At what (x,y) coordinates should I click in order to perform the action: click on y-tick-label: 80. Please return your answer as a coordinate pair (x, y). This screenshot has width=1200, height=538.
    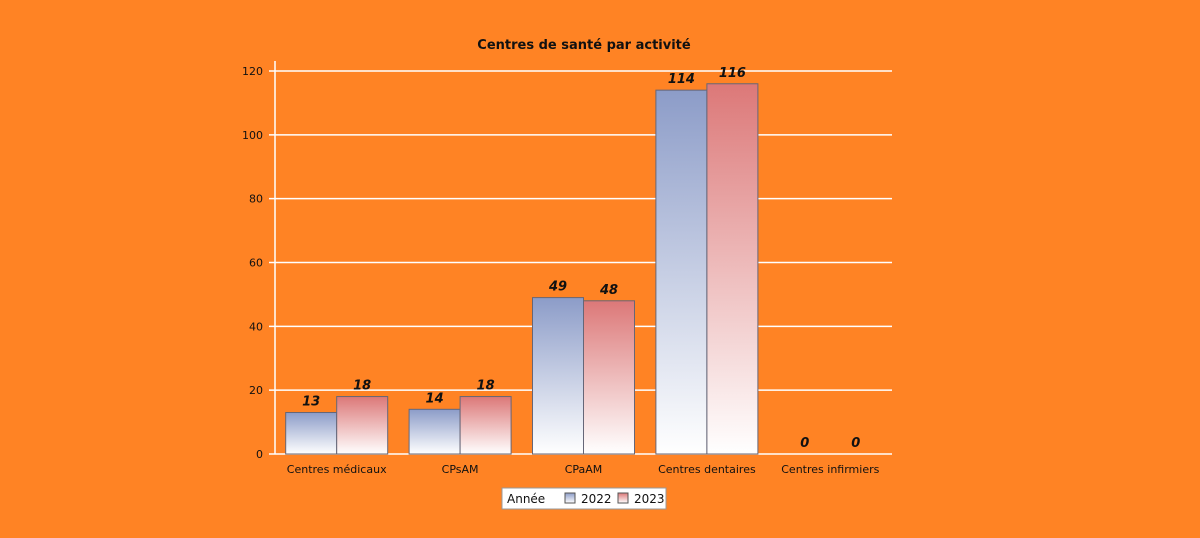
    Looking at the image, I should click on (256, 199).